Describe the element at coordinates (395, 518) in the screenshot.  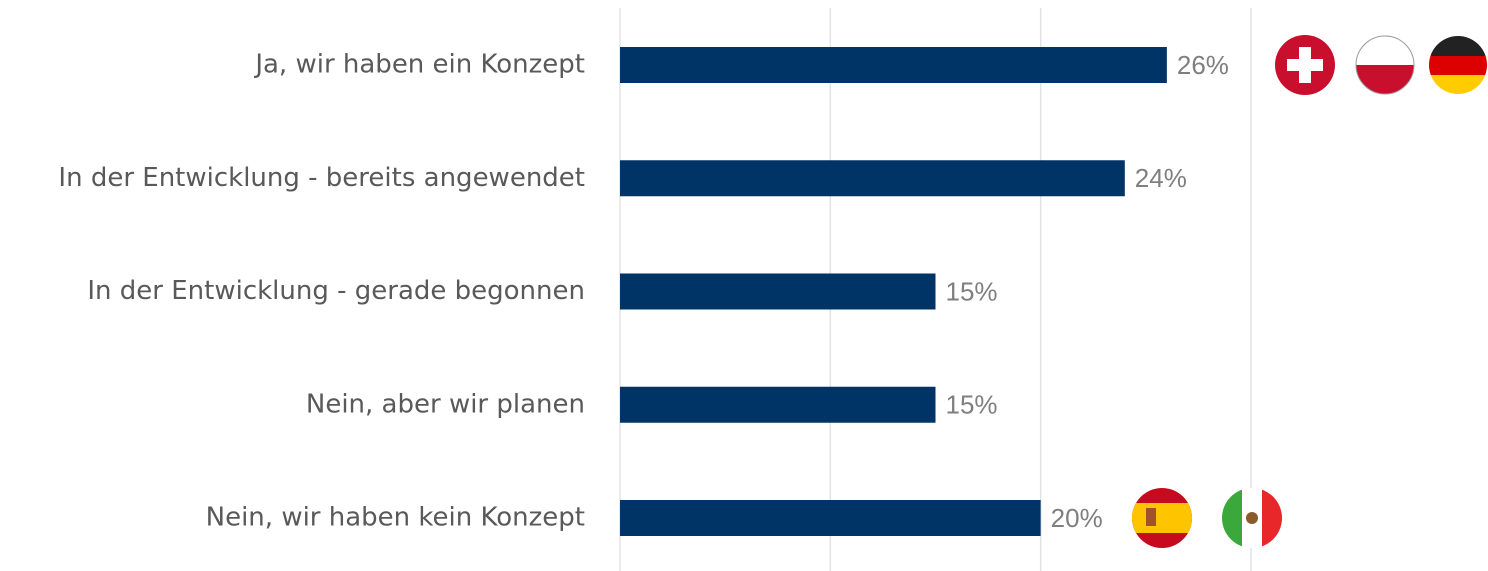
I see `category-label: Nein, wir haben kein Konzept` at that location.